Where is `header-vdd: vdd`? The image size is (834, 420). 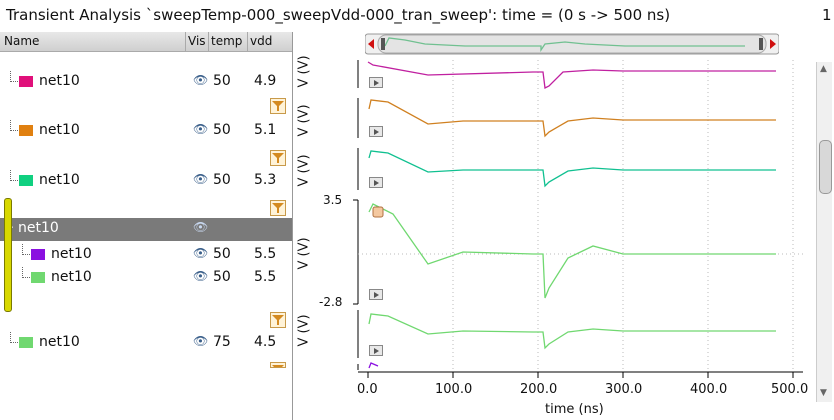
header-vdd: vdd is located at coordinates (261, 41).